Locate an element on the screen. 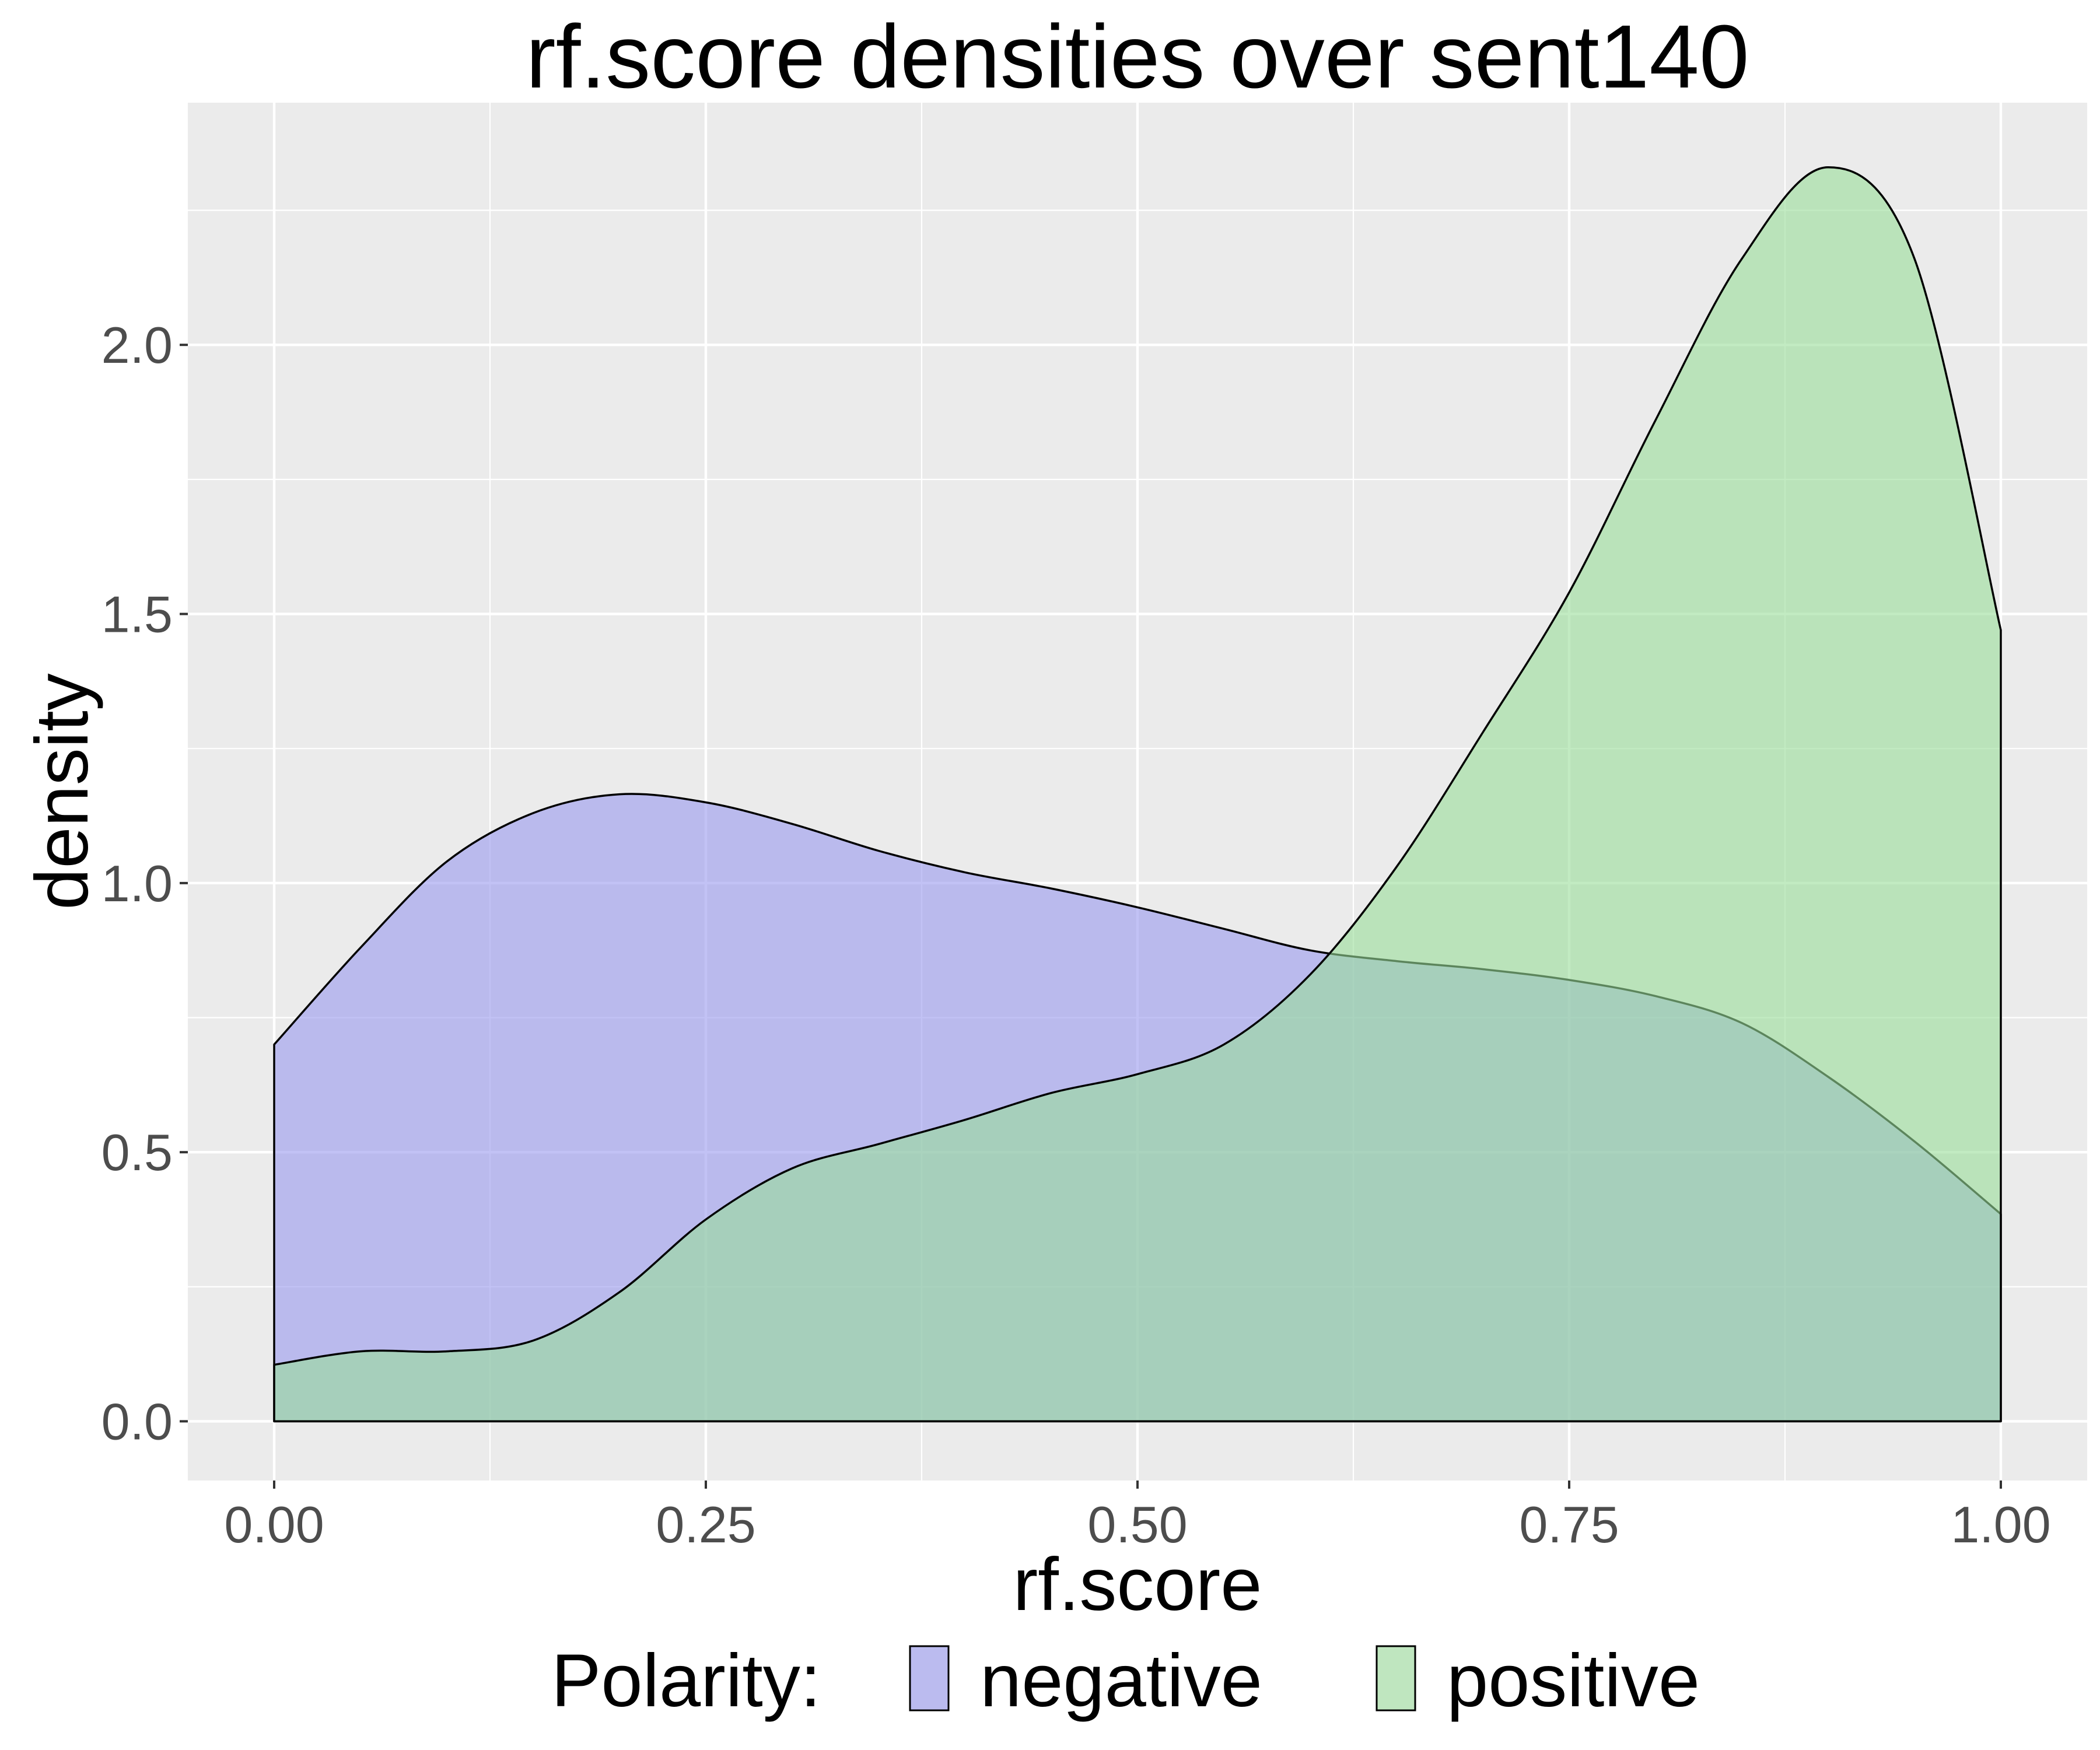 The width and height of the screenshot is (2100, 1750). x-axis-title: rf.score is located at coordinates (1137, 1584).